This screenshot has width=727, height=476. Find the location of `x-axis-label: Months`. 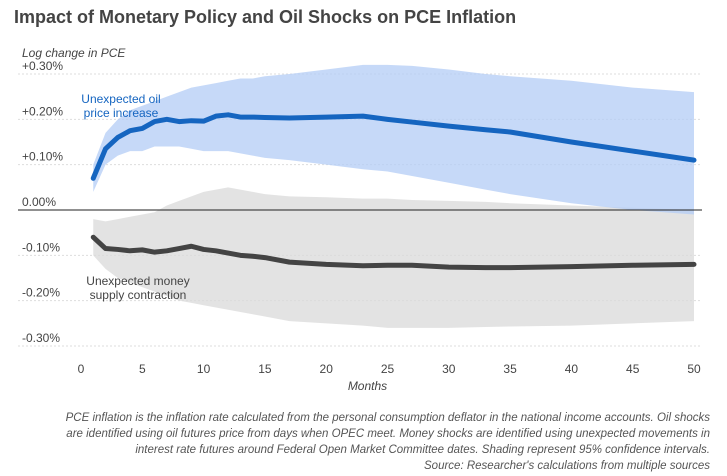

x-axis-label: Months is located at coordinates (367, 386).